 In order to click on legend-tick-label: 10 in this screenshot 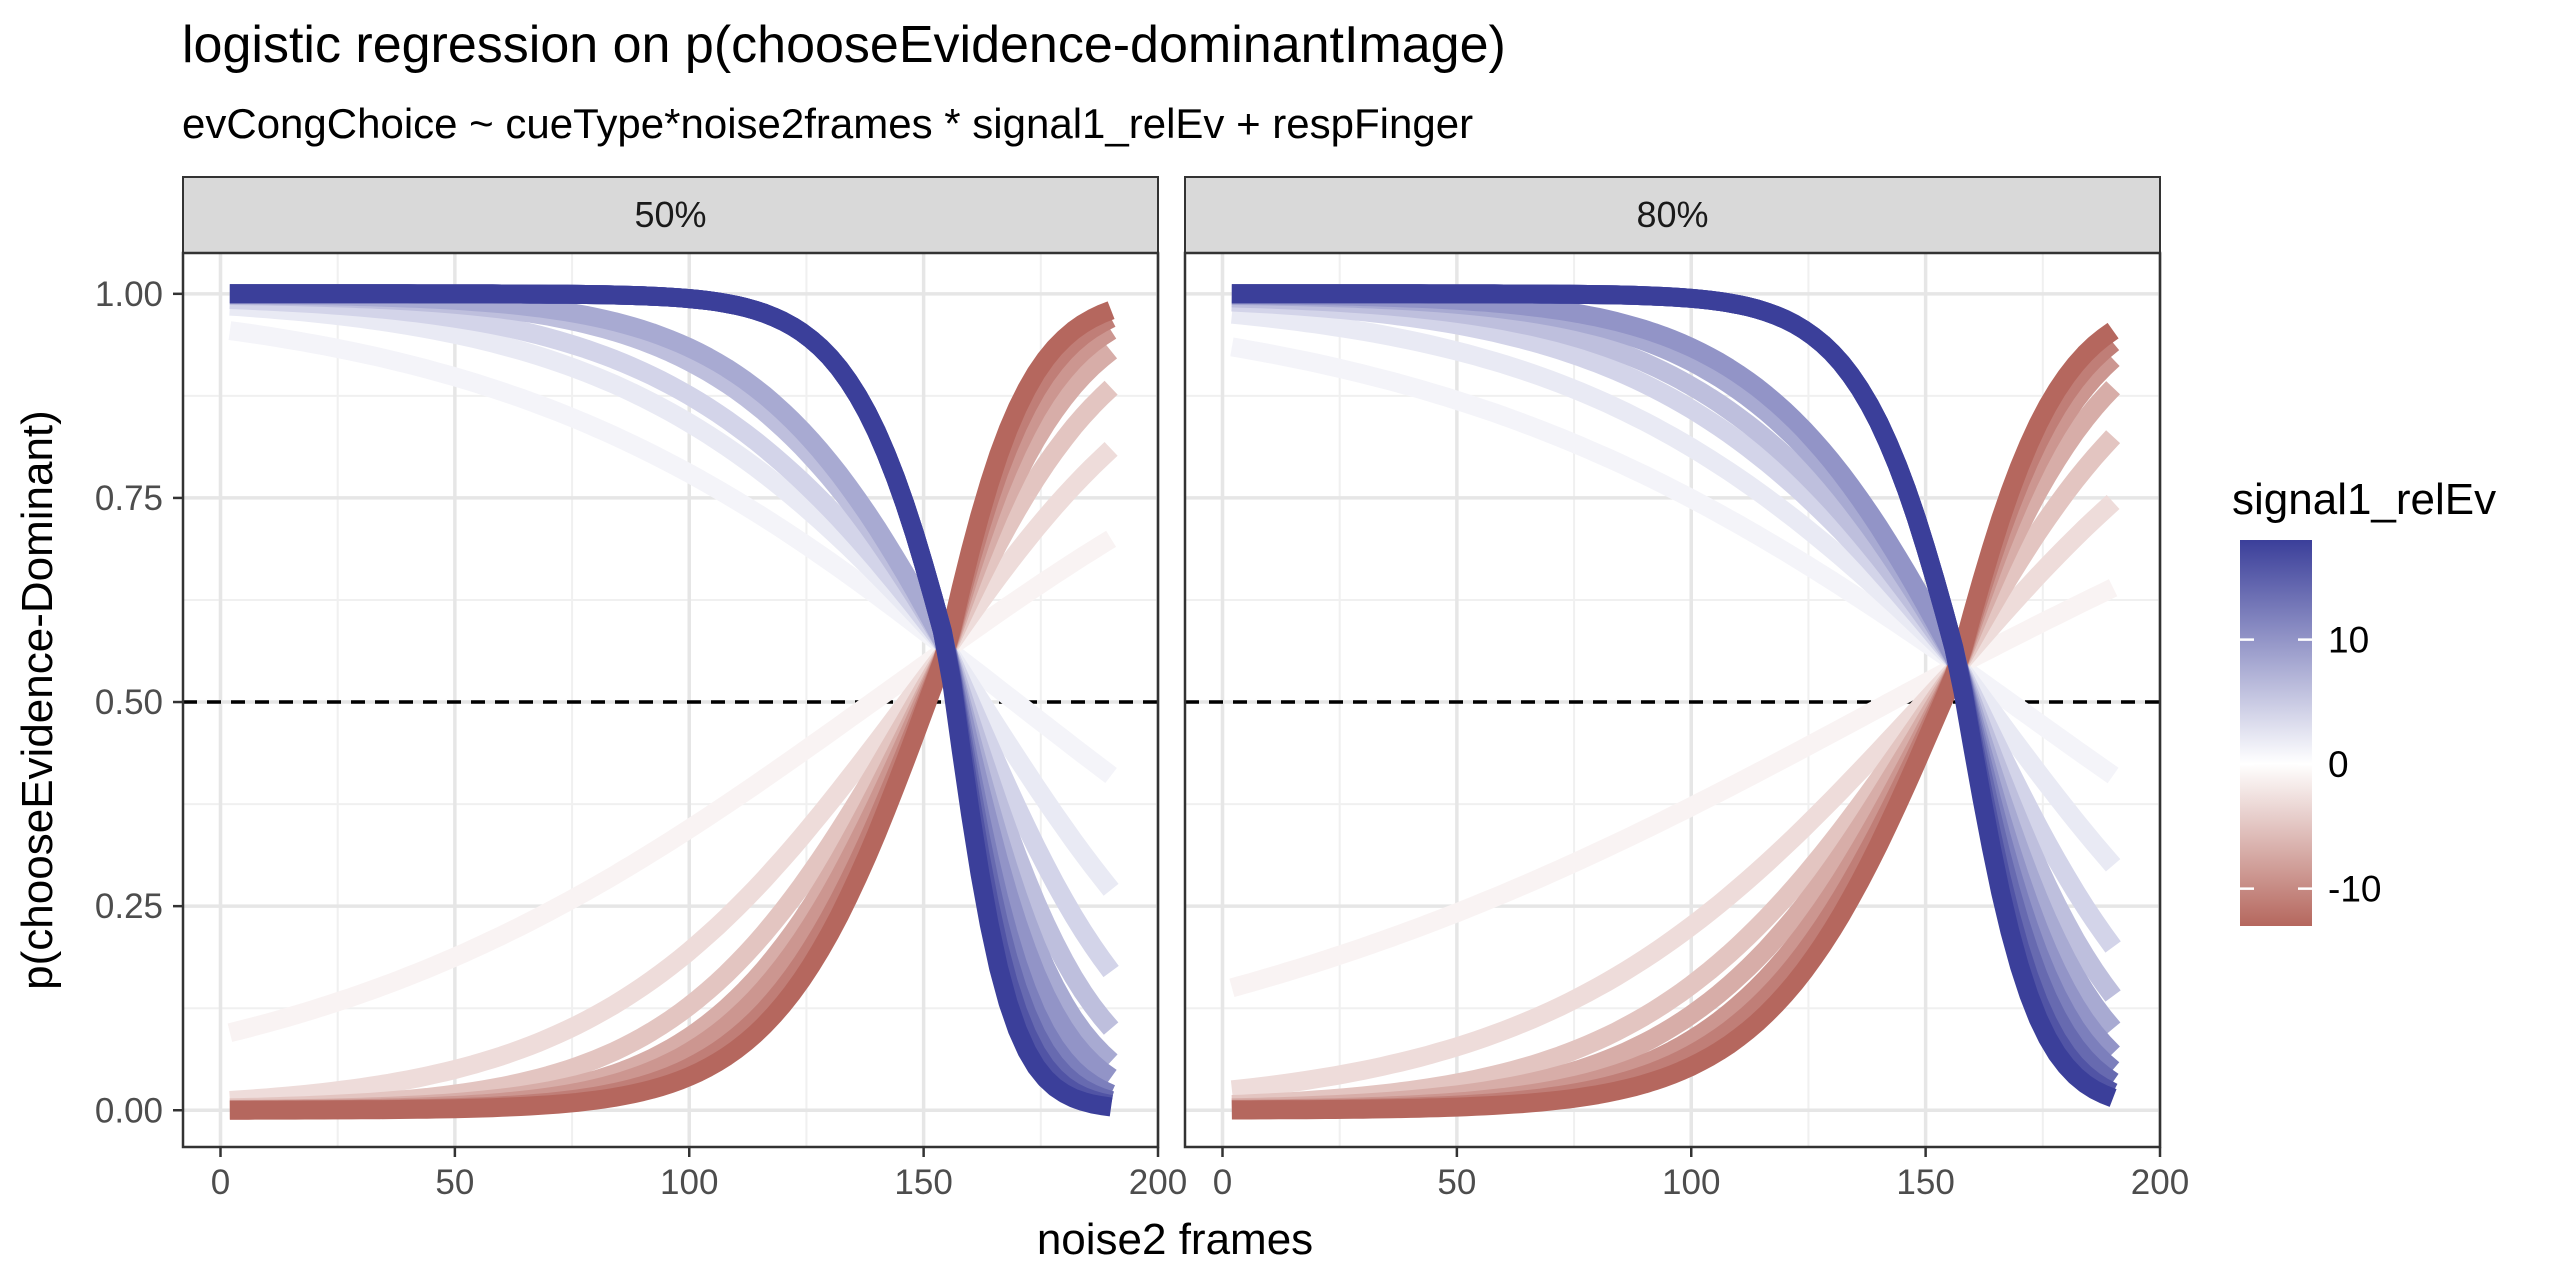, I will do `click(2348, 640)`.